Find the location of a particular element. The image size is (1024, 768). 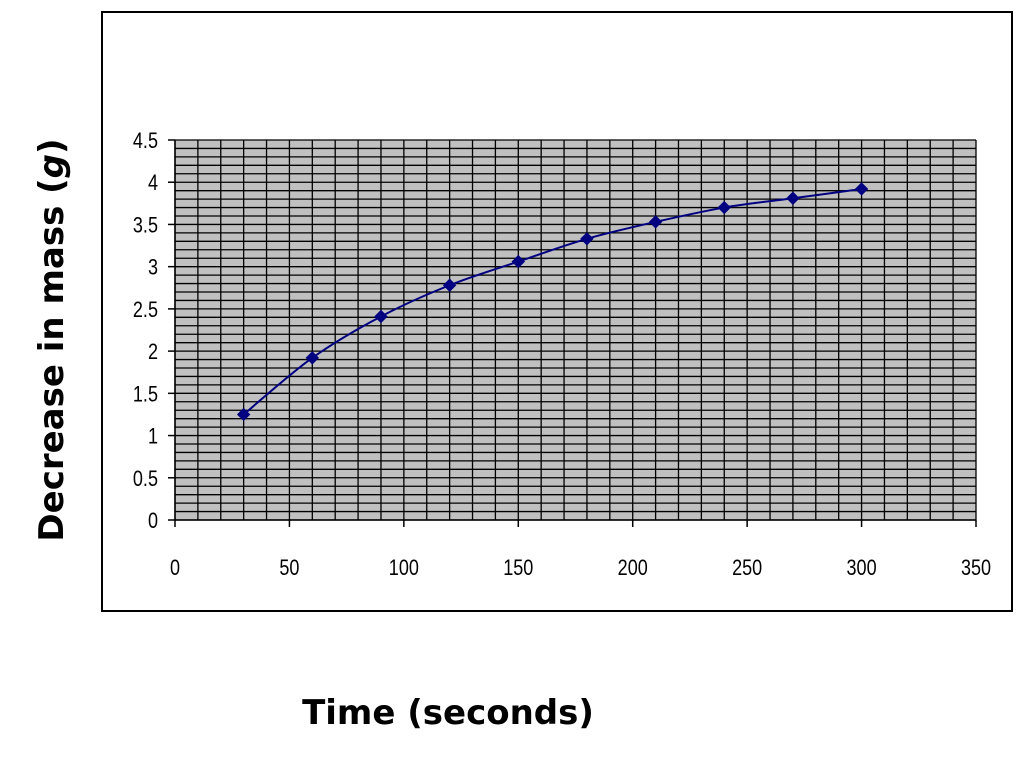

x-tick-label: 350 is located at coordinates (976, 568).